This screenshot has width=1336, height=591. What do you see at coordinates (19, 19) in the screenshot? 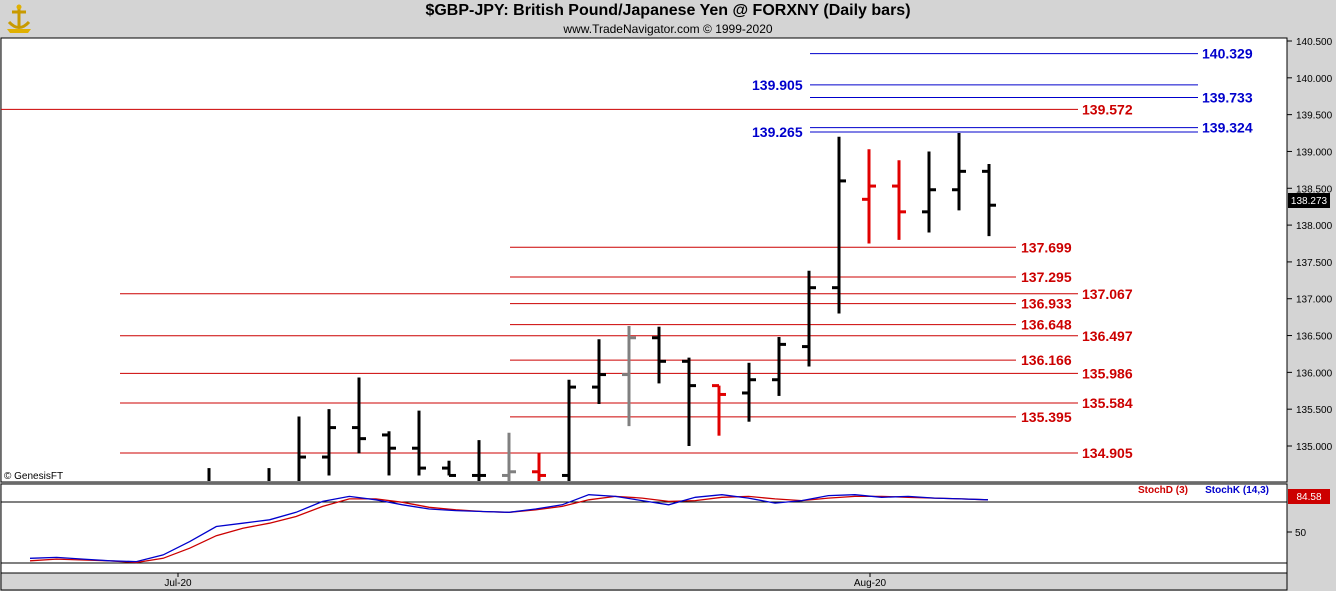
I see `ship-anchor-logo-icon` at bounding box center [19, 19].